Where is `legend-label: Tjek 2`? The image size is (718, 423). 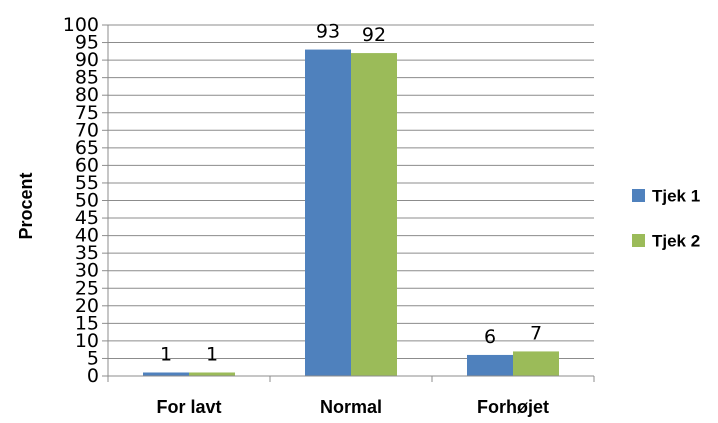
legend-label: Tjek 2 is located at coordinates (676, 240).